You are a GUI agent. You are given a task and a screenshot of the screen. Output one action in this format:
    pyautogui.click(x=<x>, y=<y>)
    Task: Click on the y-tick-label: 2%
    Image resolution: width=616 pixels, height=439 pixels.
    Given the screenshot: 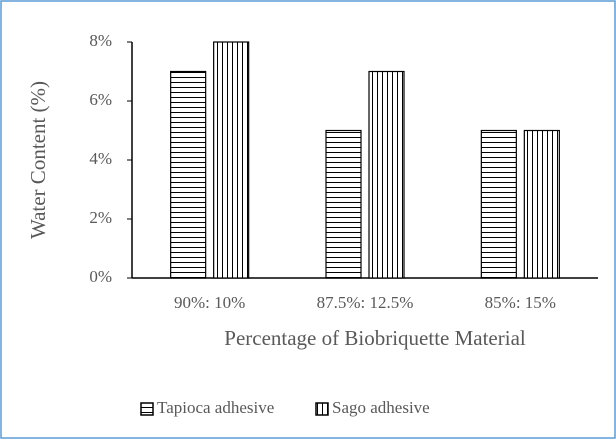 What is the action you would take?
    pyautogui.click(x=100, y=217)
    